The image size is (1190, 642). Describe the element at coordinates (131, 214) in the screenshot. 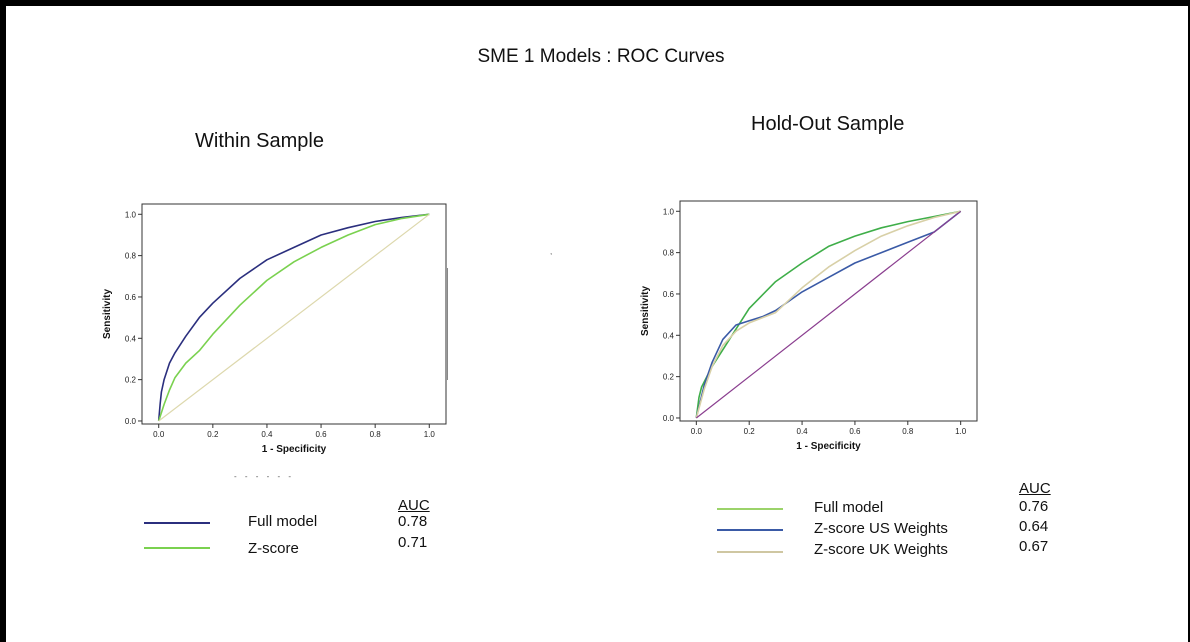

I see `within-y-tick-label: 1.0` at that location.